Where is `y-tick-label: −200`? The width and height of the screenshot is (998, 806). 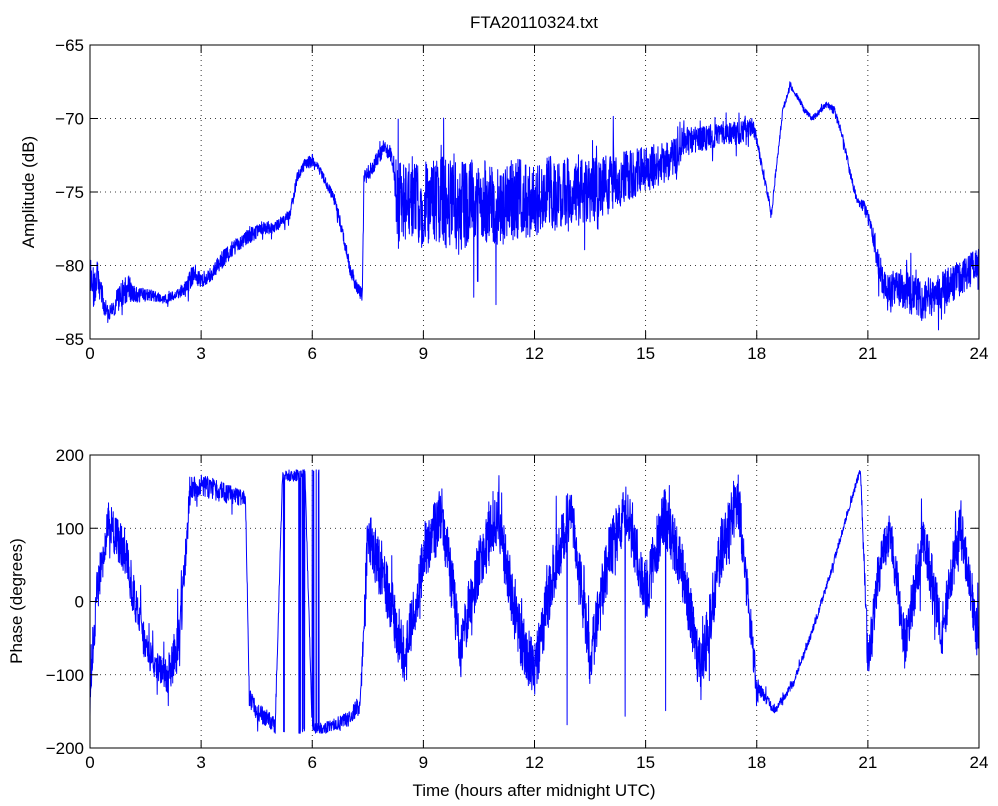
y-tick-label: −200 is located at coordinates (65, 748).